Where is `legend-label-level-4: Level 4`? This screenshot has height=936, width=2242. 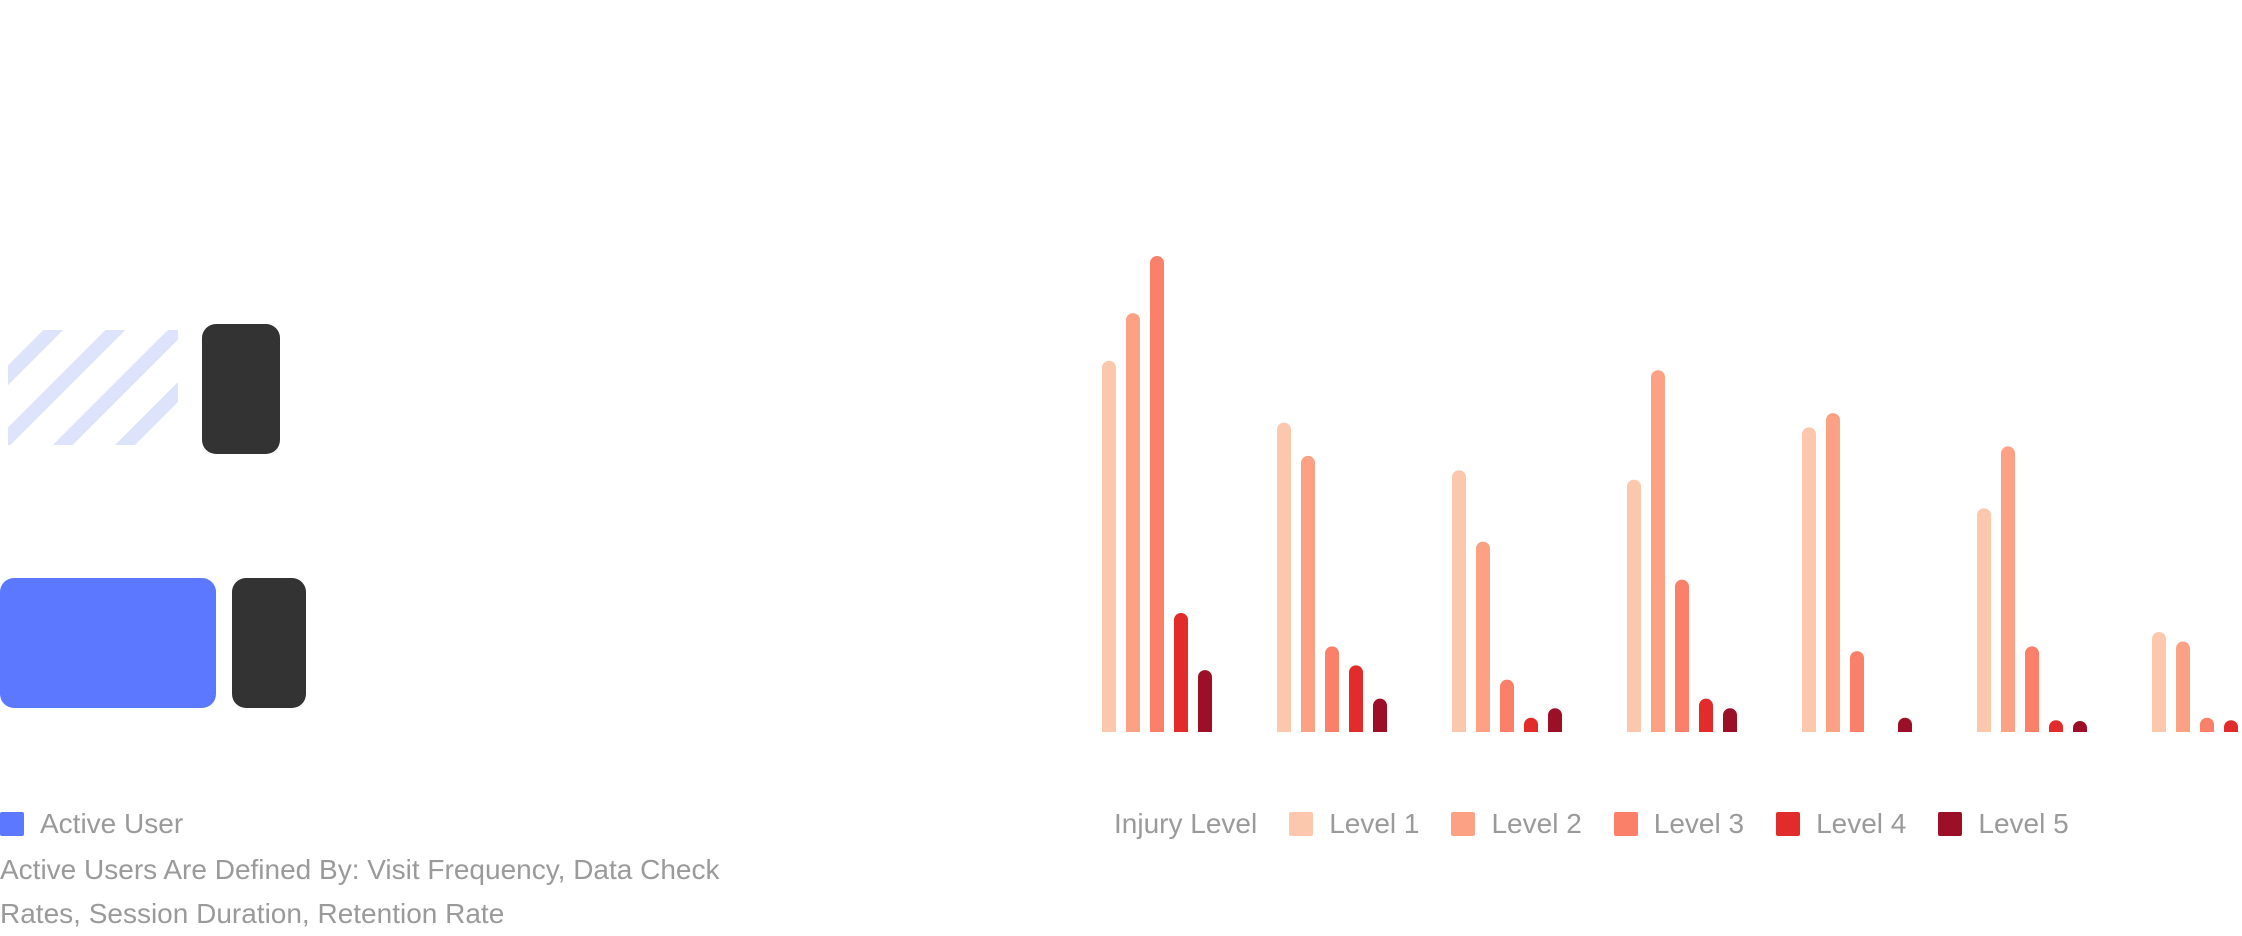 legend-label-level-4: Level 4 is located at coordinates (1861, 823).